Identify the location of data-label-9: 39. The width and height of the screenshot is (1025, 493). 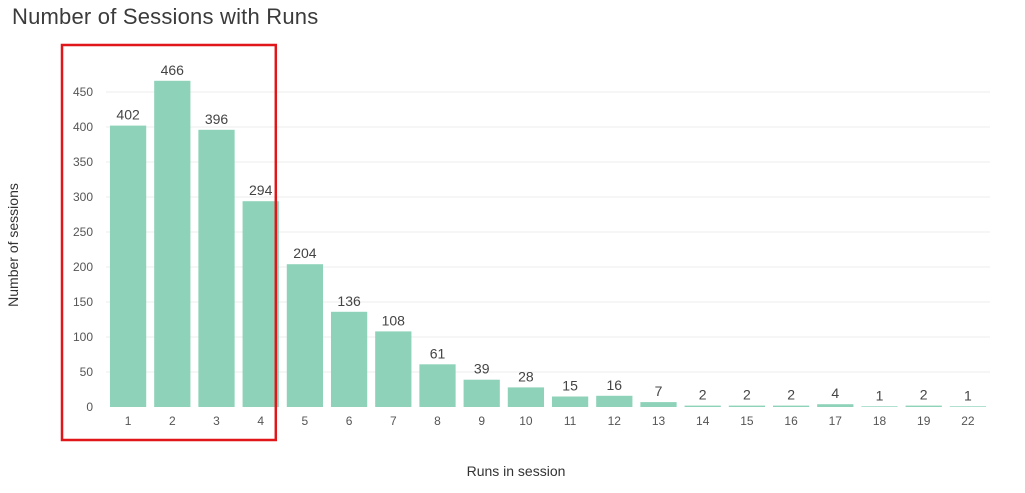
(482, 369).